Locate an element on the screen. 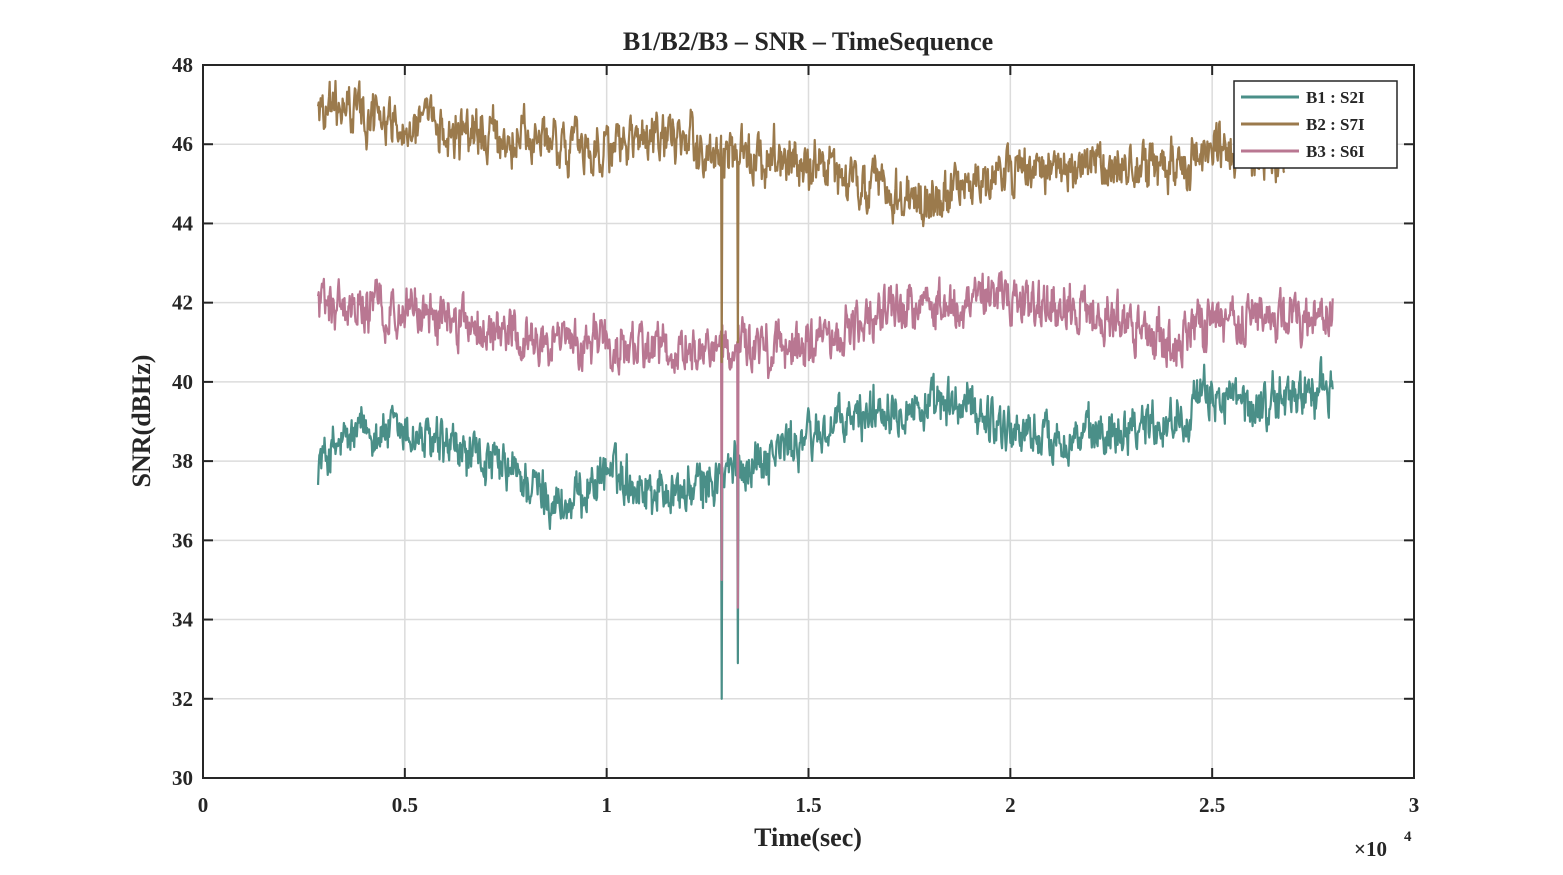  x-tick-label: 1 is located at coordinates (606, 805).